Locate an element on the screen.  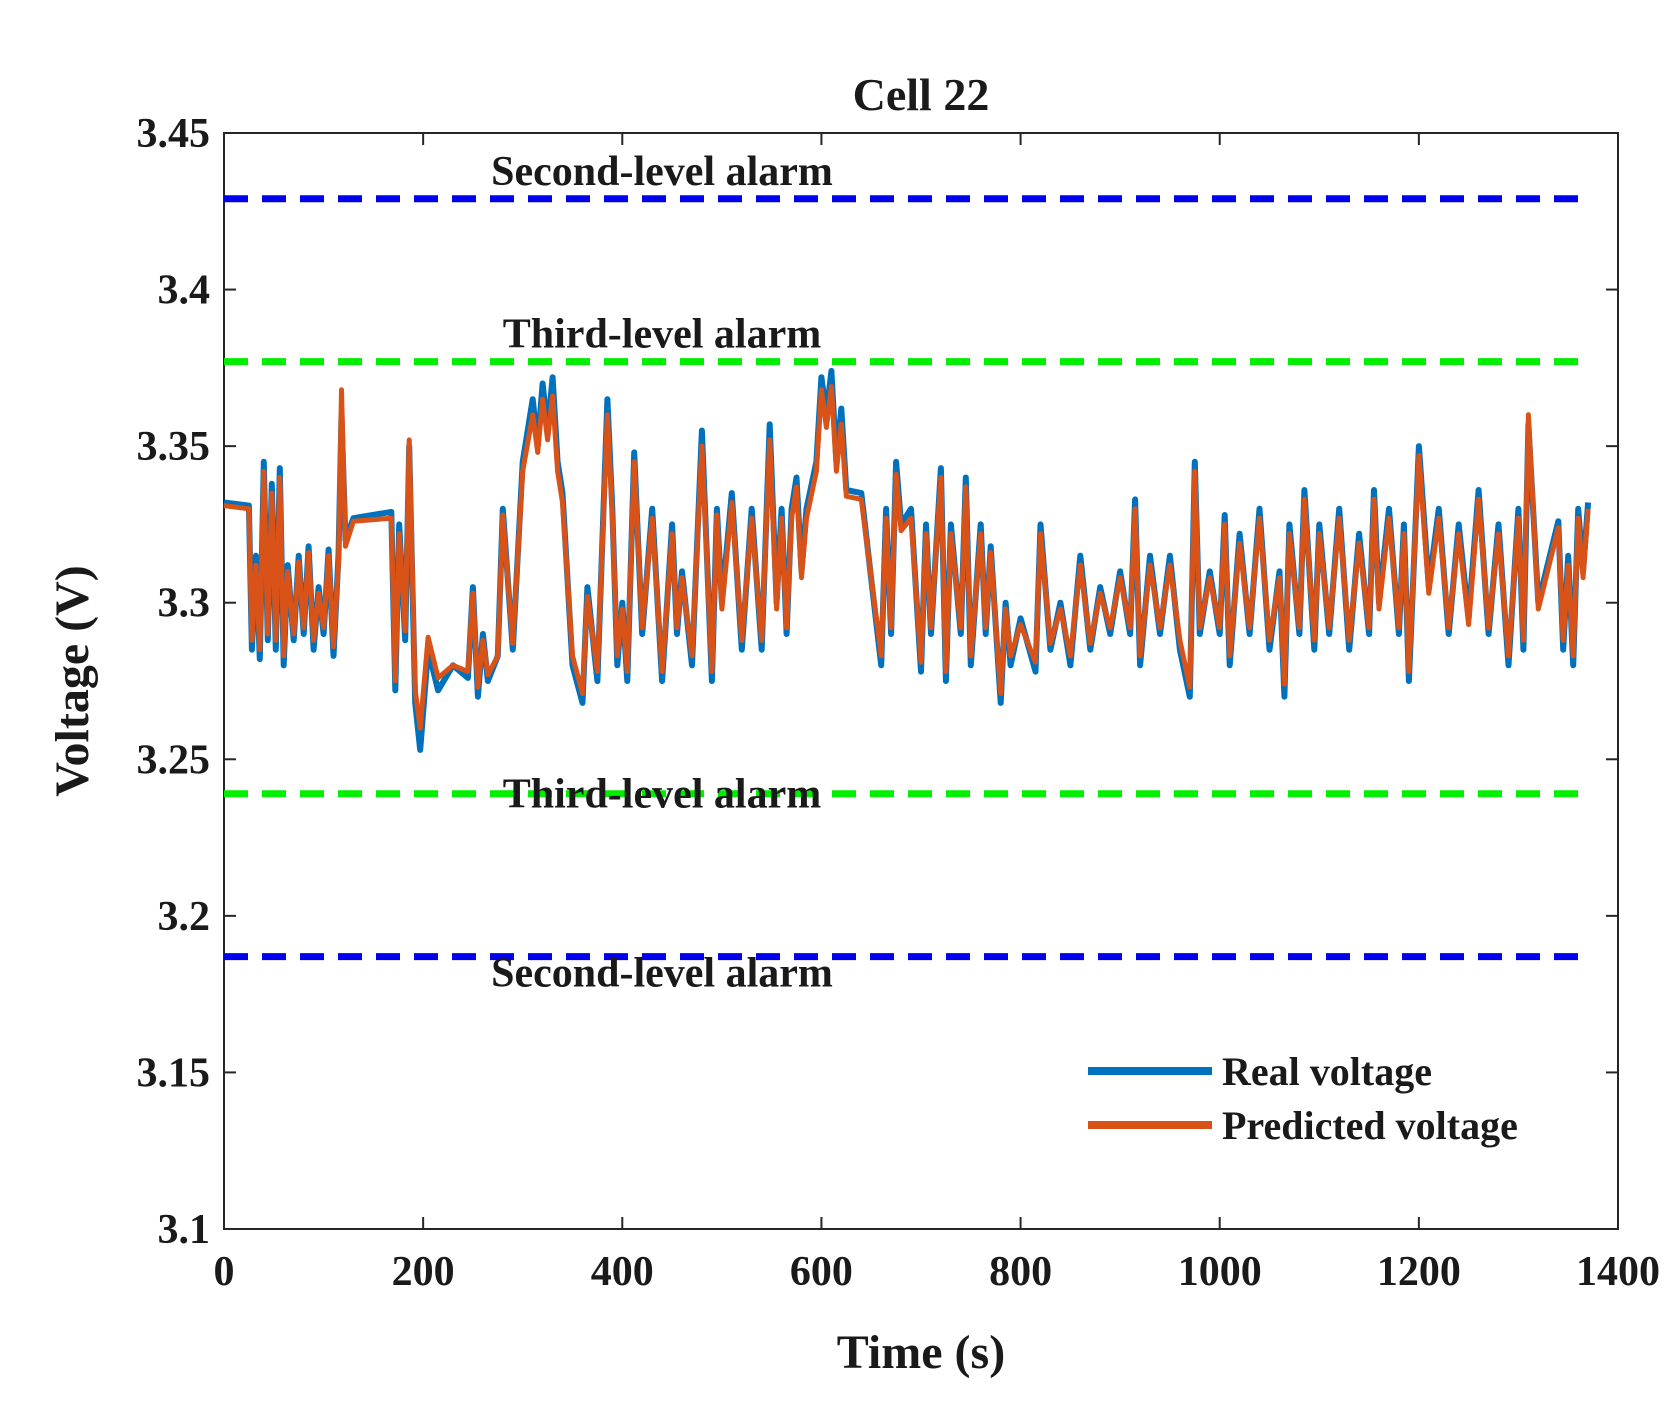
x-tick-label: 0 is located at coordinates (224, 1272).